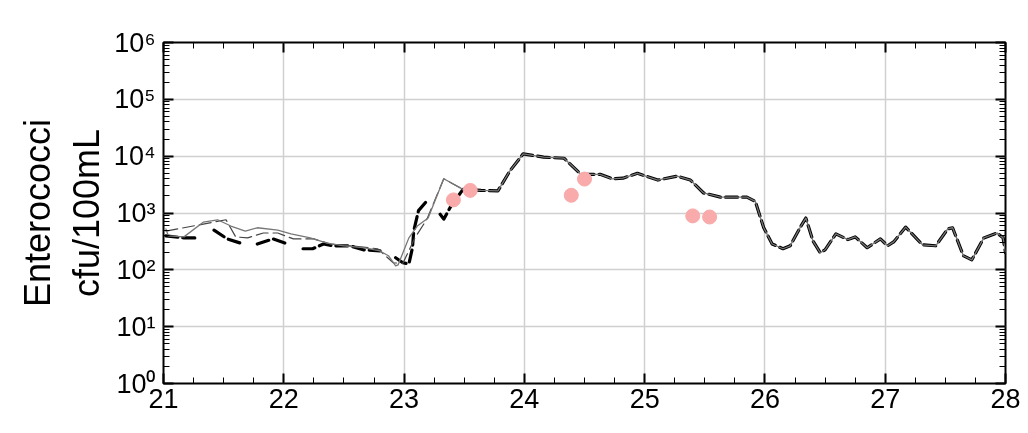 The height and width of the screenshot is (433, 1028). What do you see at coordinates (136, 213) in the screenshot?
I see `y-tick-label: 10³` at bounding box center [136, 213].